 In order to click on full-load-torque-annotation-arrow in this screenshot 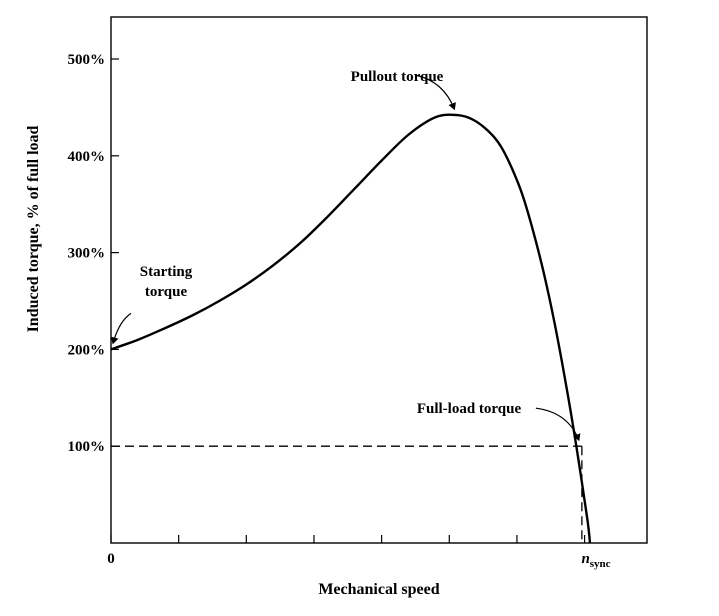, I will do `click(558, 424)`.